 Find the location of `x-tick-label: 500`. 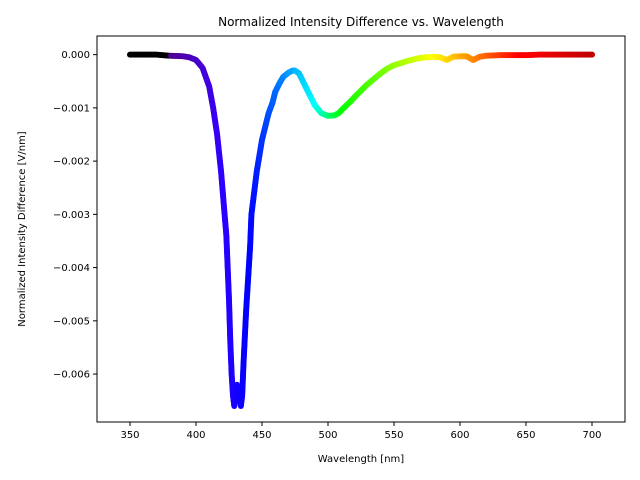

x-tick-label: 500 is located at coordinates (327, 435).